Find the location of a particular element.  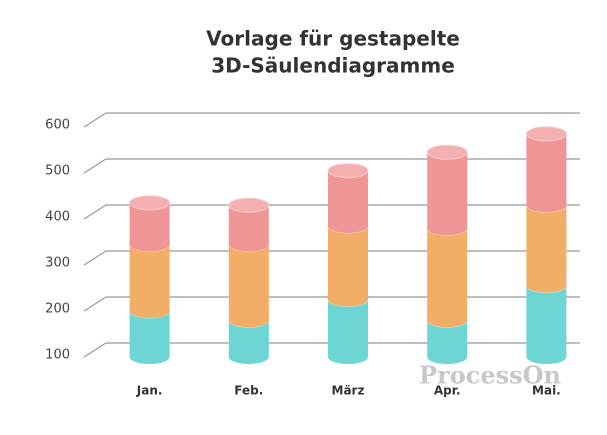

y-tick-label: 100 is located at coordinates (57, 355).